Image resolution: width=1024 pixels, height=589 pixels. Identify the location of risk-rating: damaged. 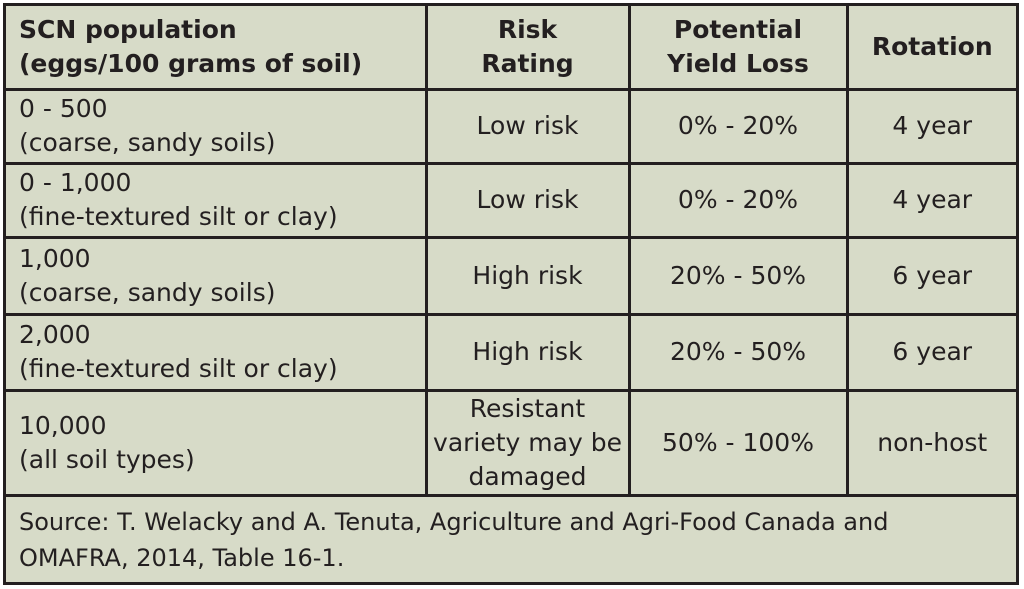
(527, 476).